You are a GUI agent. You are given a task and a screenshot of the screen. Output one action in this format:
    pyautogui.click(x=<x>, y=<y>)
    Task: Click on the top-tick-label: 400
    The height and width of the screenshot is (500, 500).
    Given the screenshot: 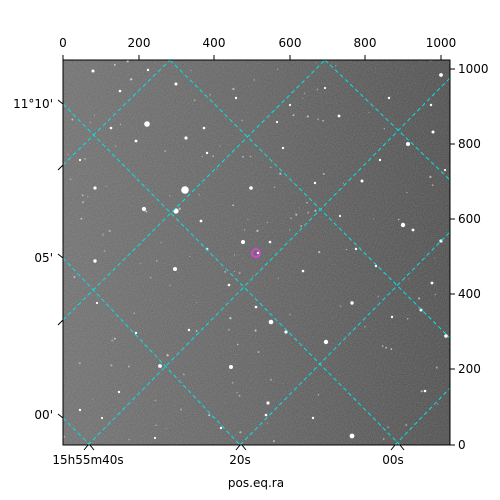 What is the action you would take?
    pyautogui.click(x=214, y=43)
    